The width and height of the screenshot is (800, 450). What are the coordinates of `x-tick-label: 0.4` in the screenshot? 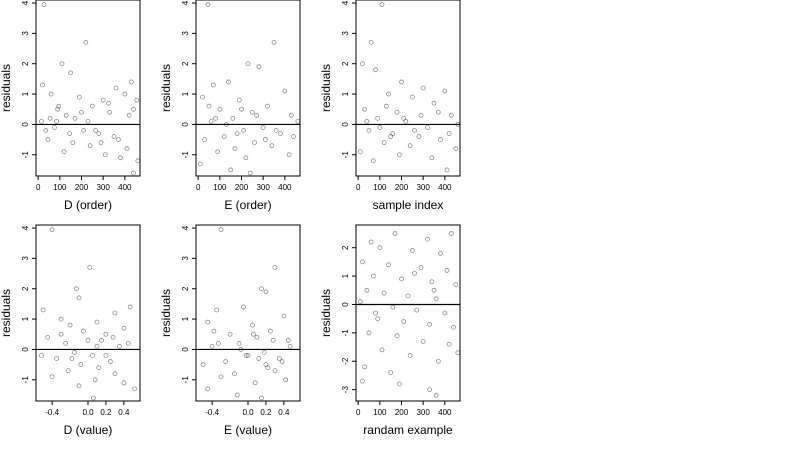 It's located at (284, 412).